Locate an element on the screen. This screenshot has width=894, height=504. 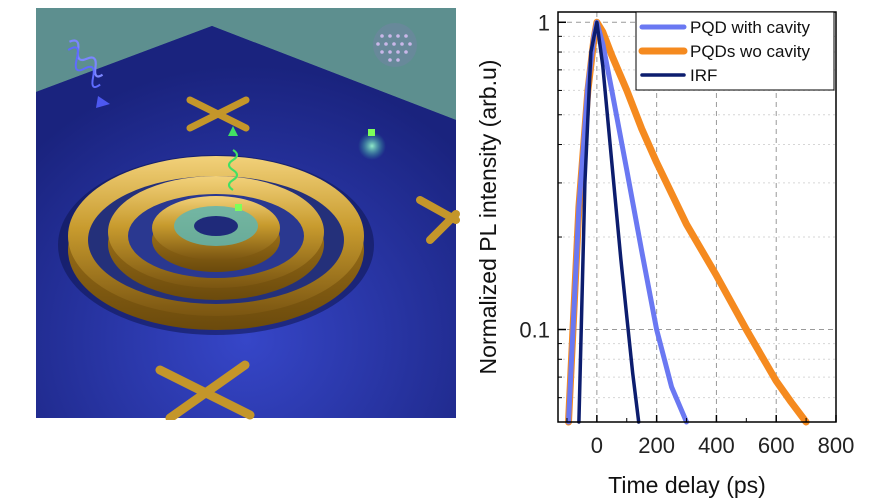
substrate-edge is located at coordinates (246, 64).